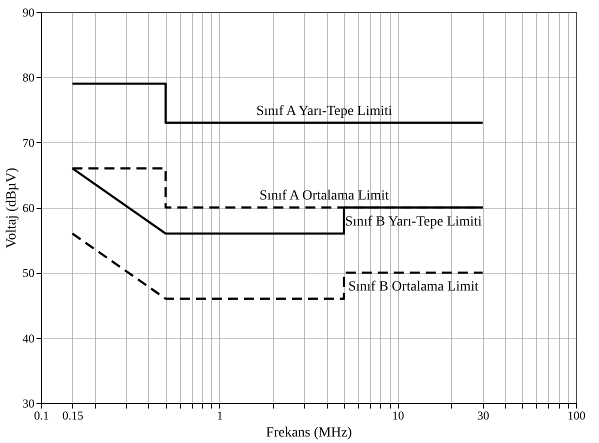 Image resolution: width=599 pixels, height=443 pixels. I want to click on y-tick-label: 60, so click(28, 208).